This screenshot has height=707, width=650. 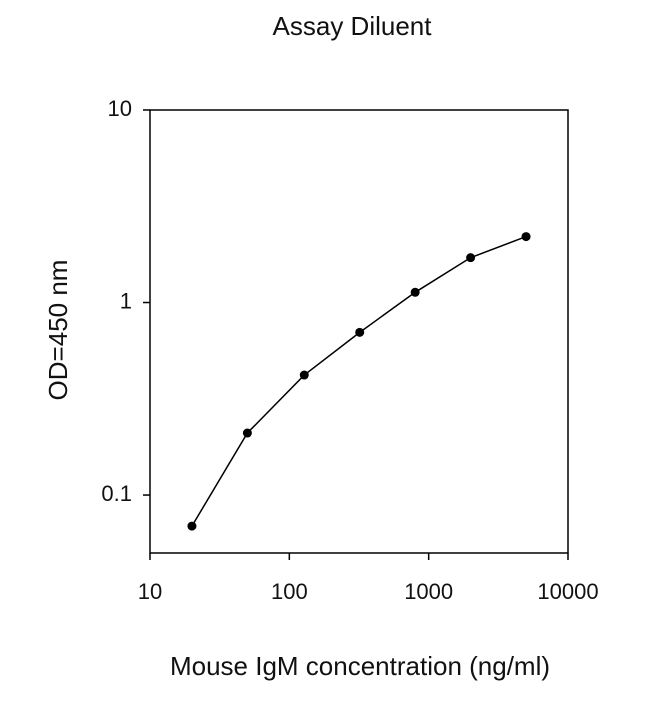 What do you see at coordinates (58, 330) in the screenshot?
I see `y-axis-title: OD=450 nm` at bounding box center [58, 330].